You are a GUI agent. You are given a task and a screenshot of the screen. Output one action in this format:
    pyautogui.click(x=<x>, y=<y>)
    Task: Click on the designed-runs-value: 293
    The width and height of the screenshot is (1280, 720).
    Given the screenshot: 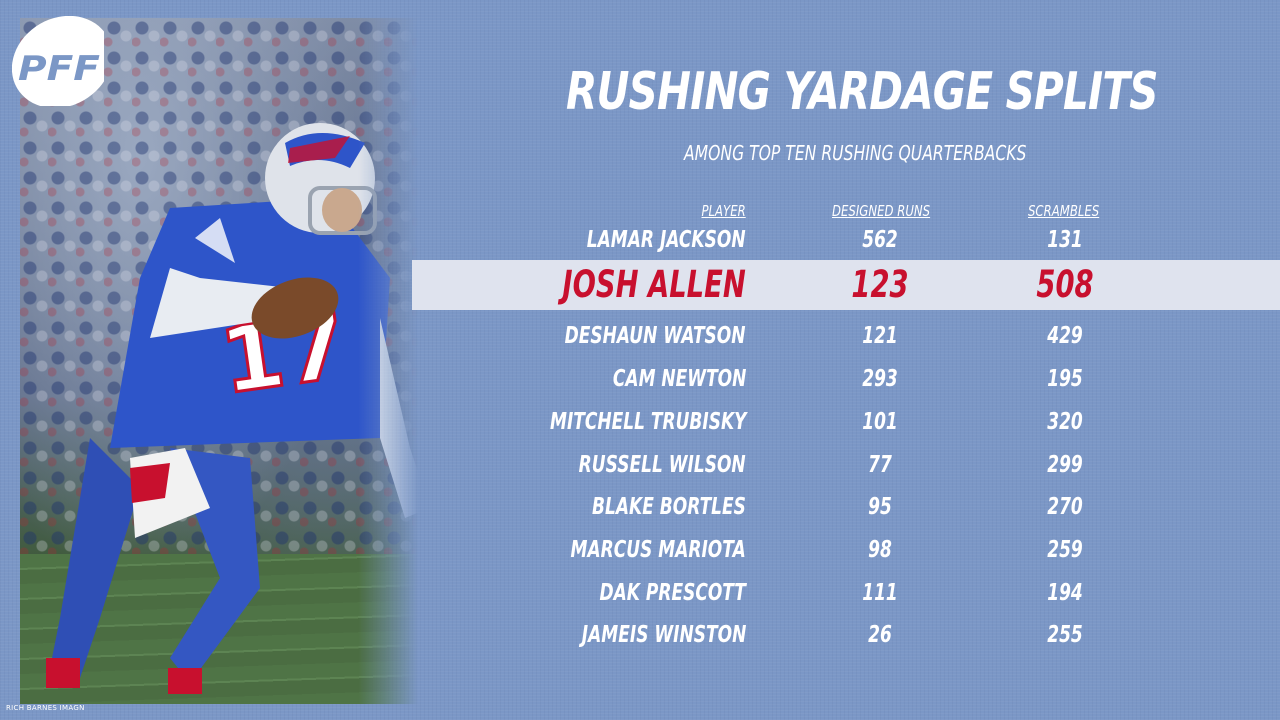 What is the action you would take?
    pyautogui.click(x=880, y=379)
    